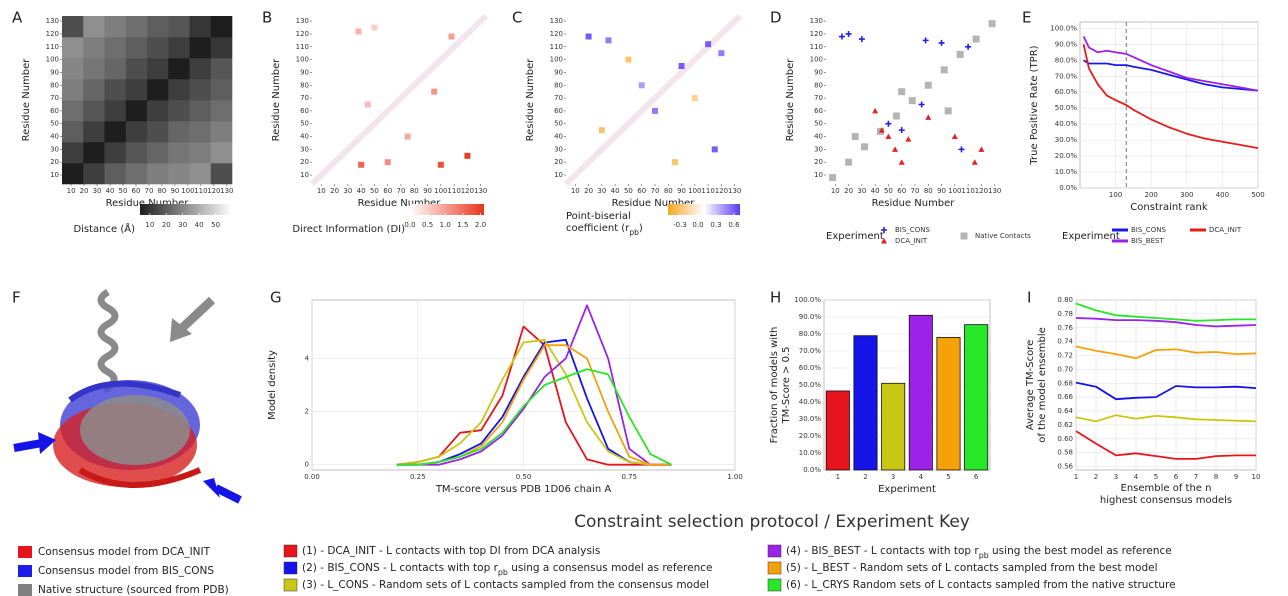 Image resolution: width=1288 pixels, height=596 pixels. What do you see at coordinates (1068, 188) in the screenshot?
I see `y-tick-label: 0.0%` at bounding box center [1068, 188].